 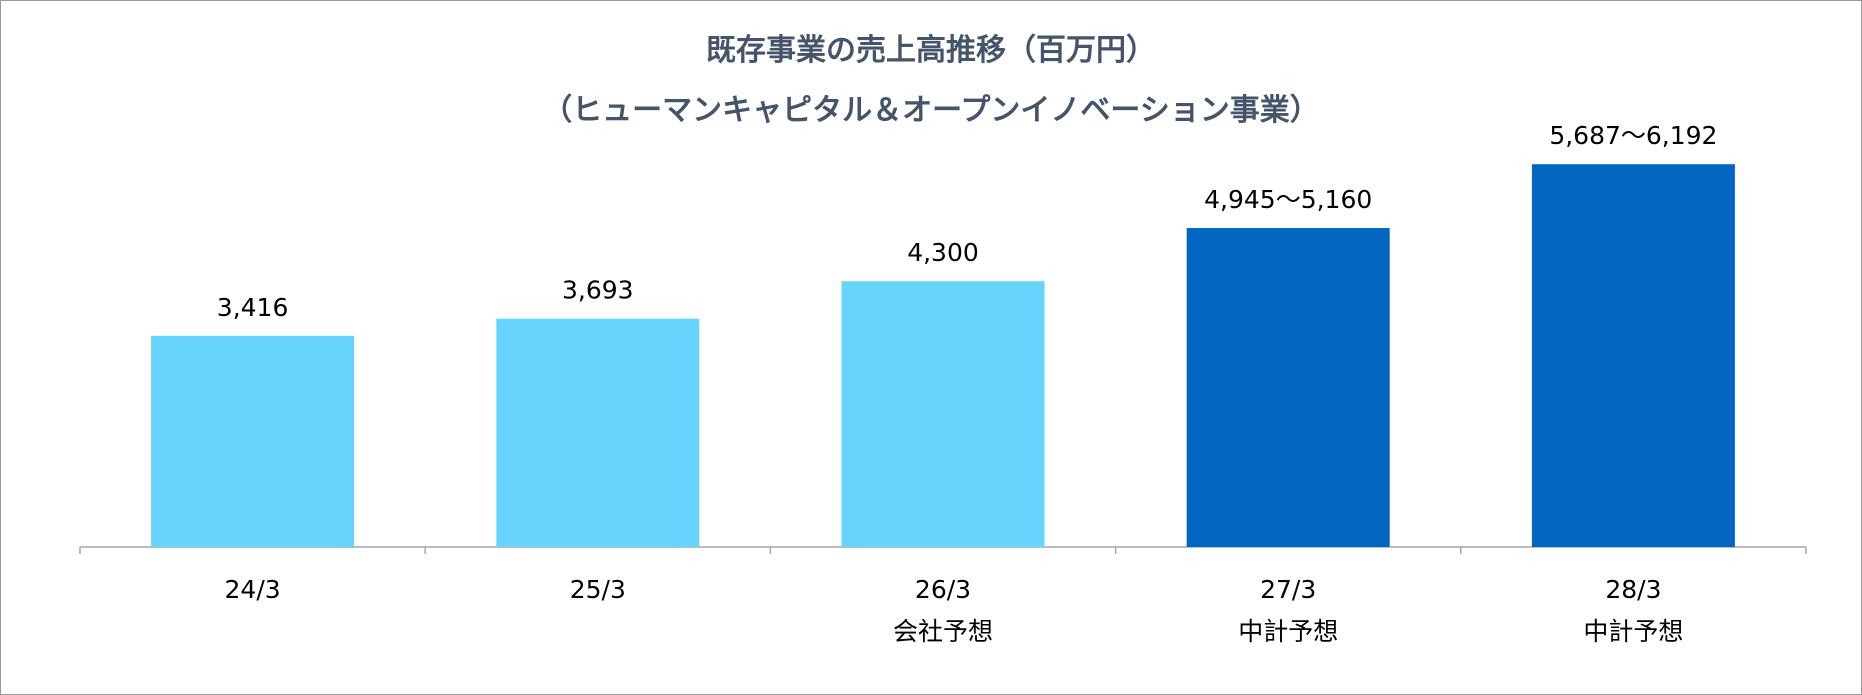 I want to click on x-tick-label: 24/3, so click(x=253, y=589).